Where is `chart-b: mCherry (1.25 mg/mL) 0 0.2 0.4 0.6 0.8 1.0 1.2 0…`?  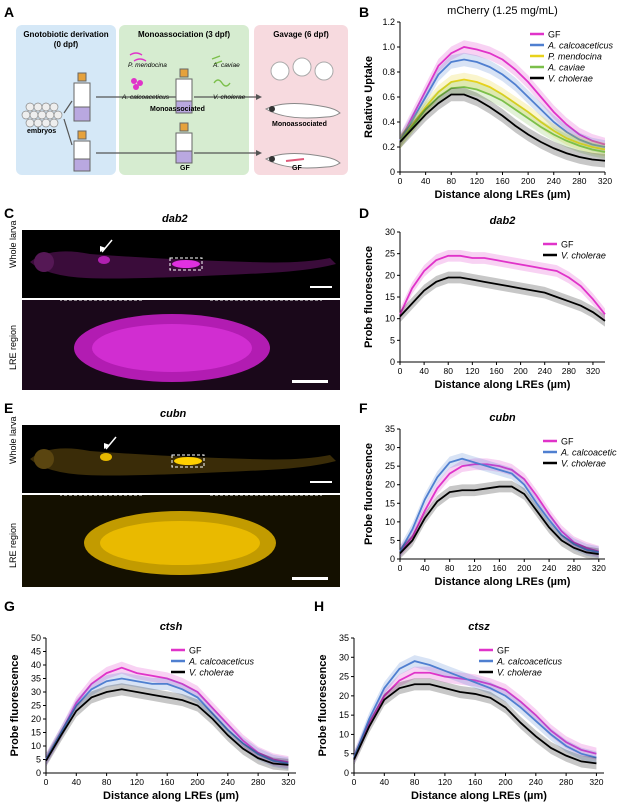 chart-b: mCherry (1.25 mg/mL) 0 0.2 0.4 0.6 0.8 1.0 1.2 0… is located at coordinates (488, 102).